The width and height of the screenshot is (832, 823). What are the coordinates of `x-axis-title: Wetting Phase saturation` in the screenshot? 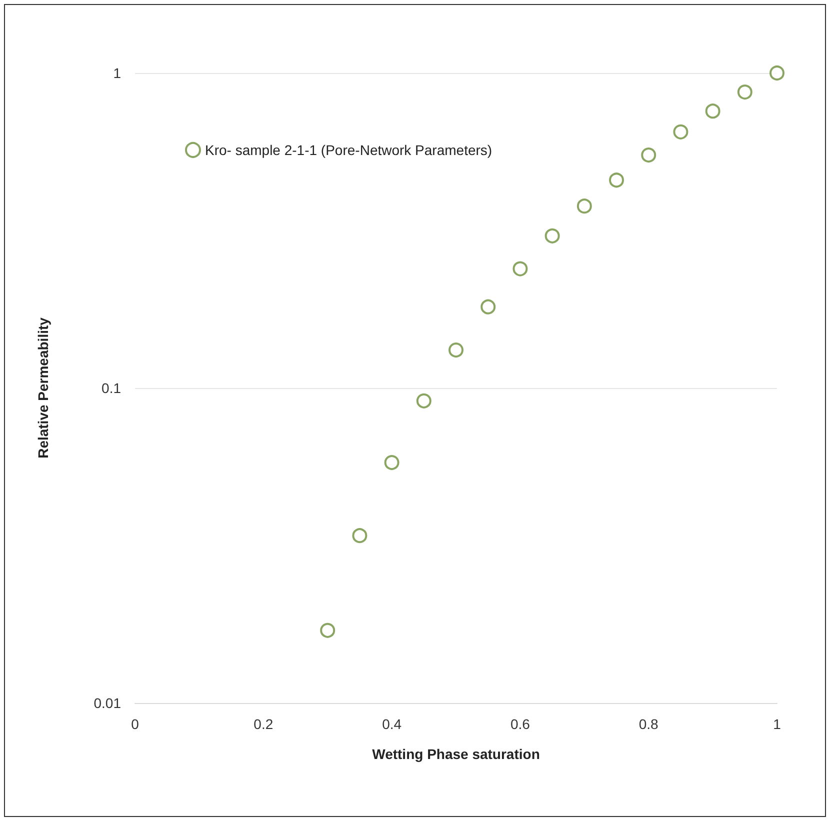 It's located at (456, 754).